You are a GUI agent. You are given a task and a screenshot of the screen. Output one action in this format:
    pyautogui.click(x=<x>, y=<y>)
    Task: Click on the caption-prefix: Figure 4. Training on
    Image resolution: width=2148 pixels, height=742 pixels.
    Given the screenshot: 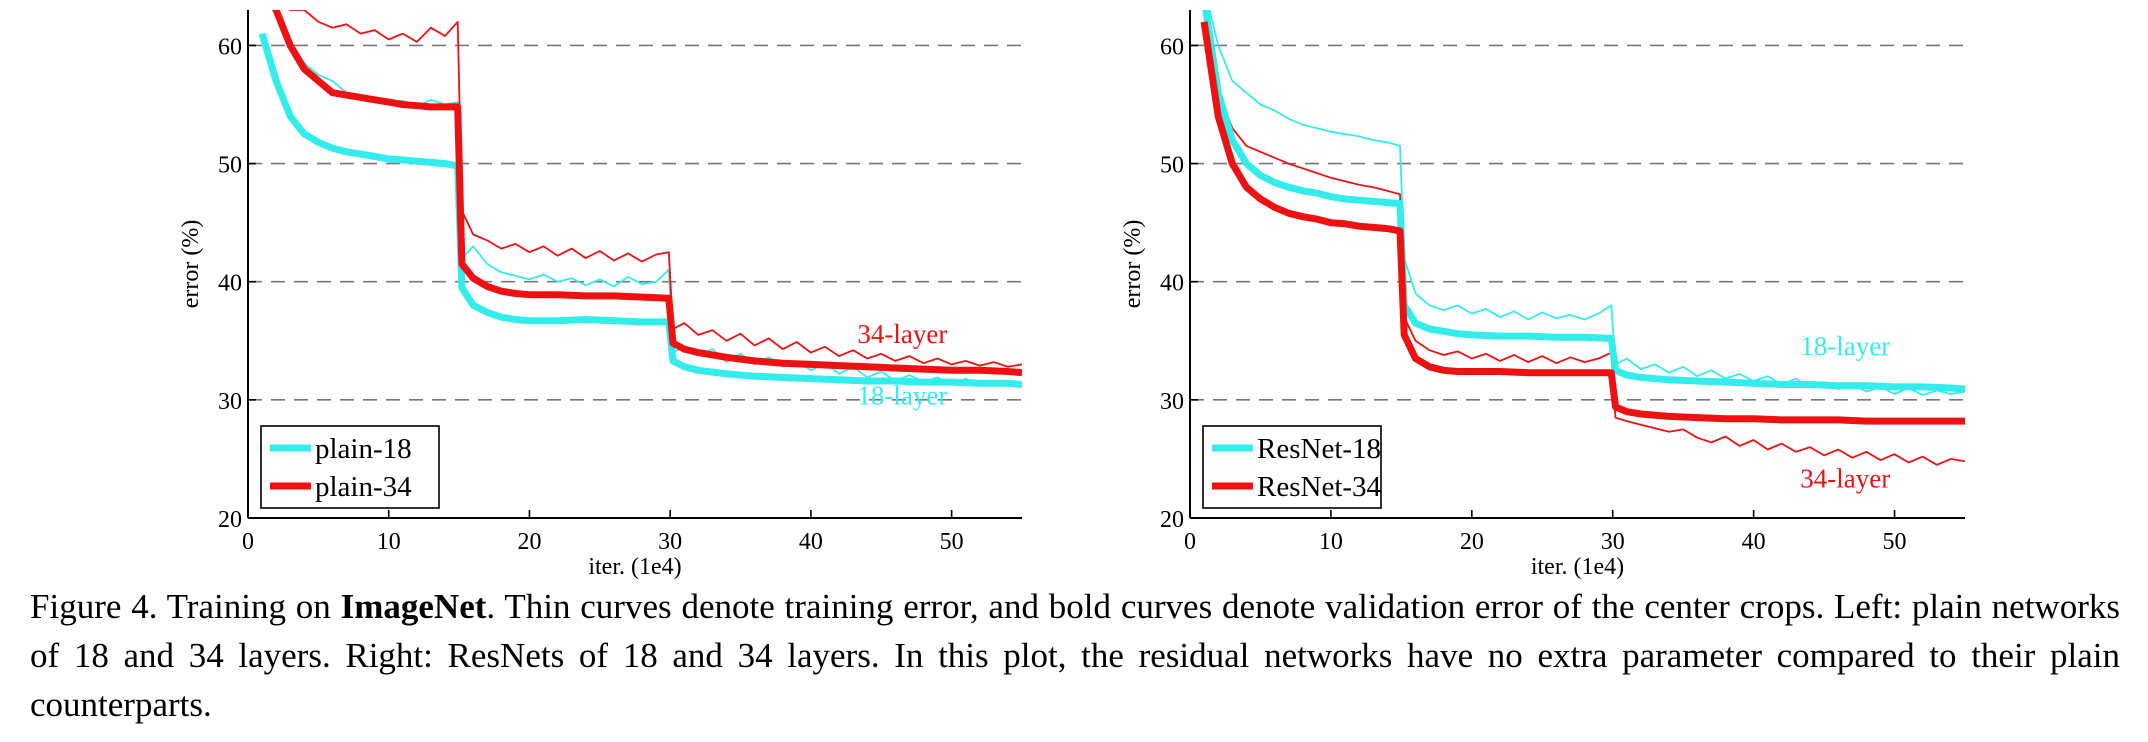 What is the action you would take?
    pyautogui.click(x=185, y=606)
    